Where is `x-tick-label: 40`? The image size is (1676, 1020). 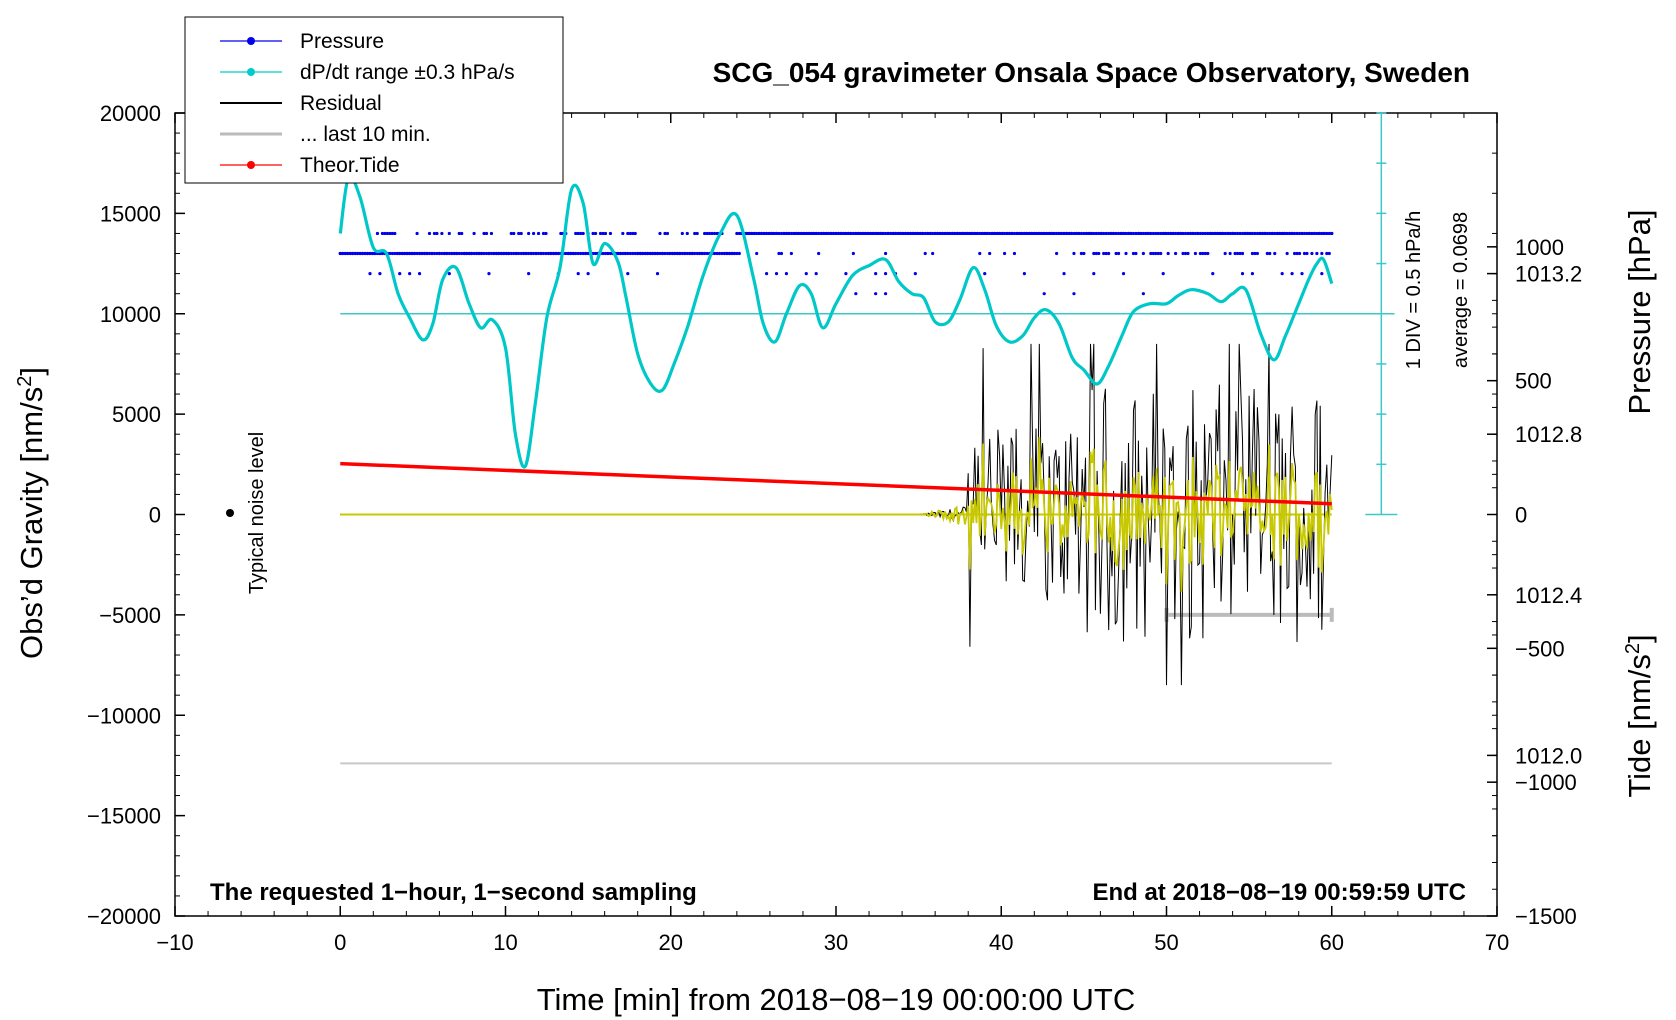 x-tick-label: 40 is located at coordinates (1001, 942).